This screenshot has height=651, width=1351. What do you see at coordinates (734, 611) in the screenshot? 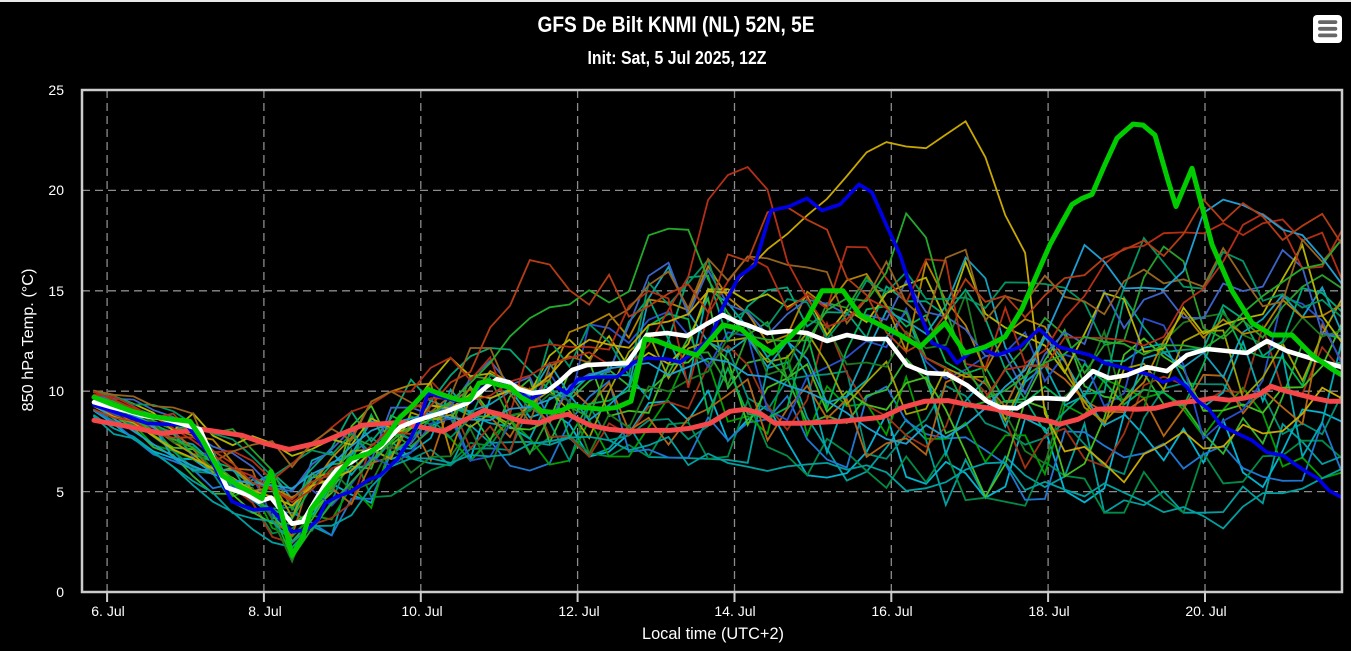
I see `svg-text: 14. Jul` at bounding box center [734, 611].